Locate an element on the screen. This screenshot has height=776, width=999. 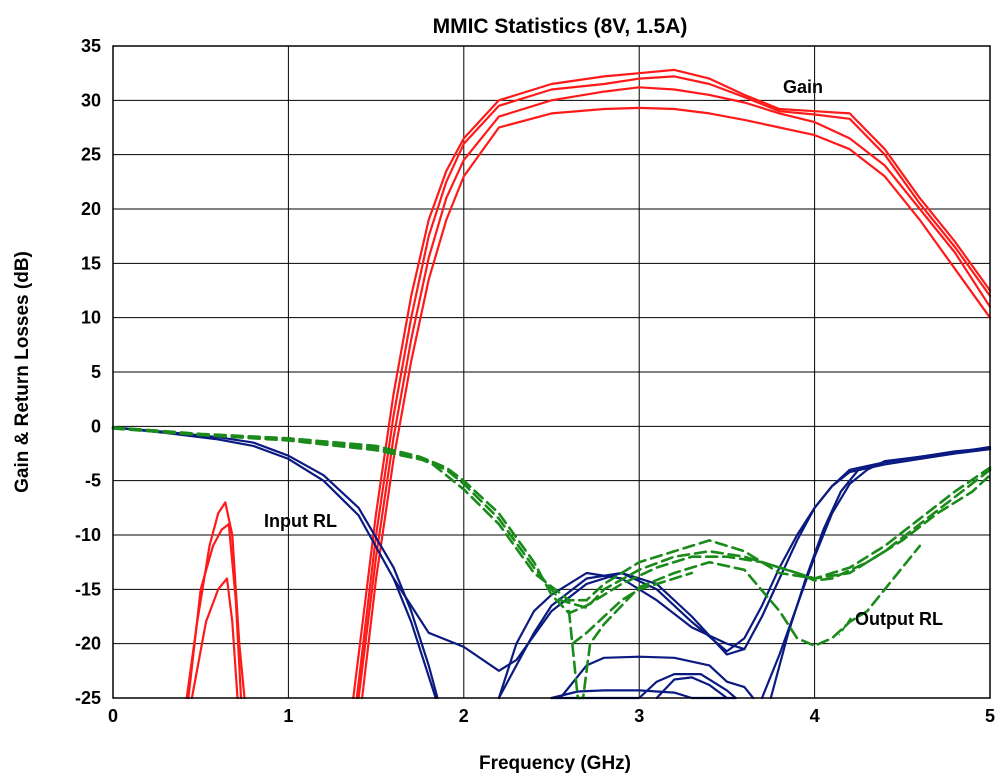
y-tick-label: 20 is located at coordinates (91, 209).